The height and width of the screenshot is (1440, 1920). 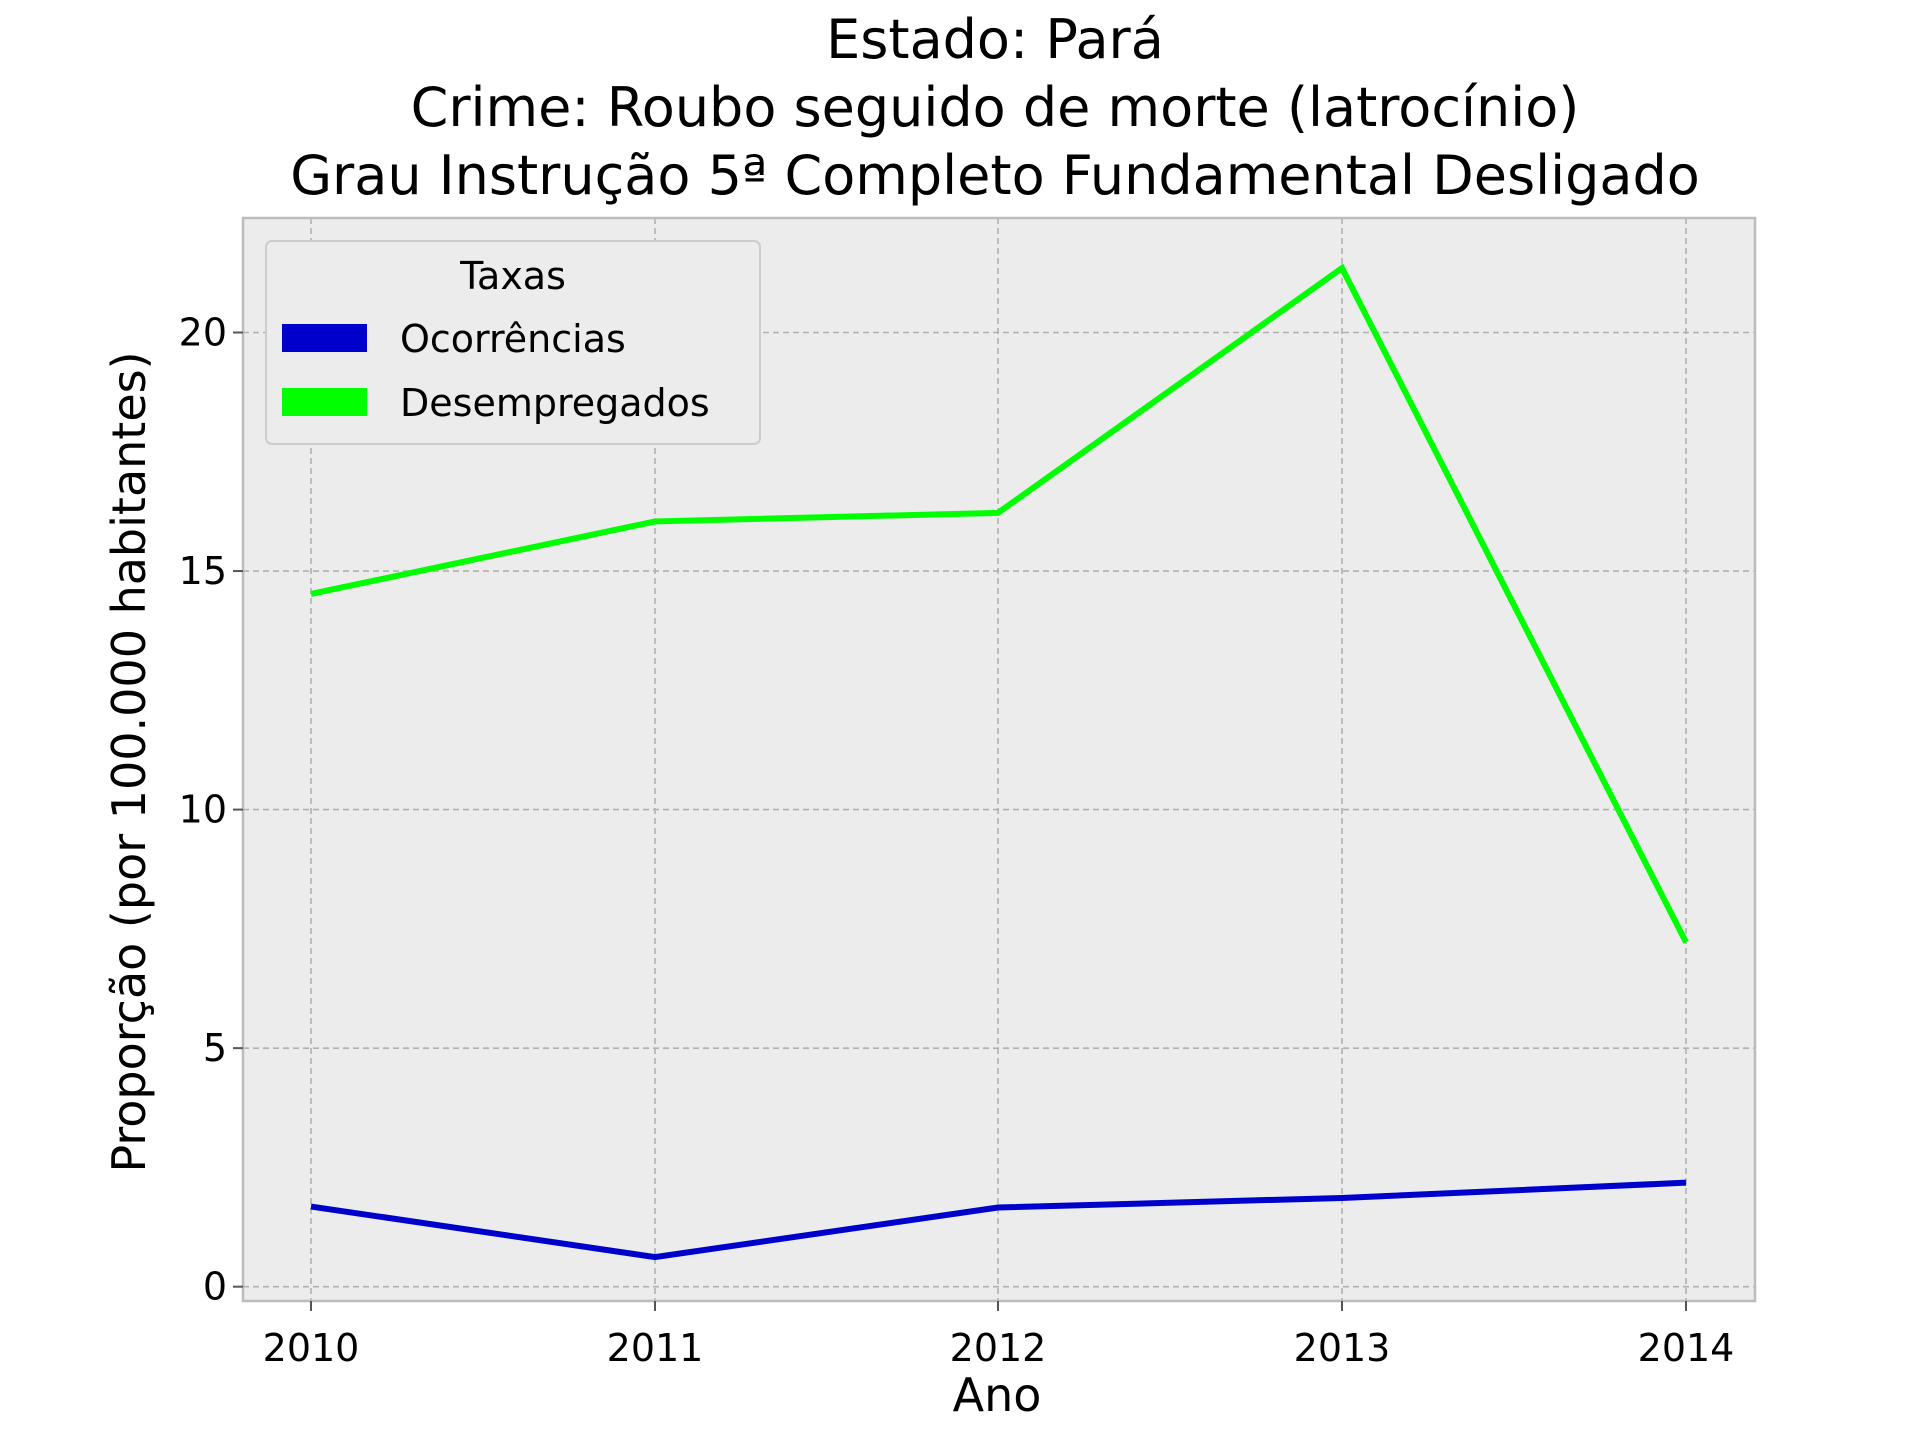 What do you see at coordinates (311, 1348) in the screenshot?
I see `x-tick-label-2010: 2010` at bounding box center [311, 1348].